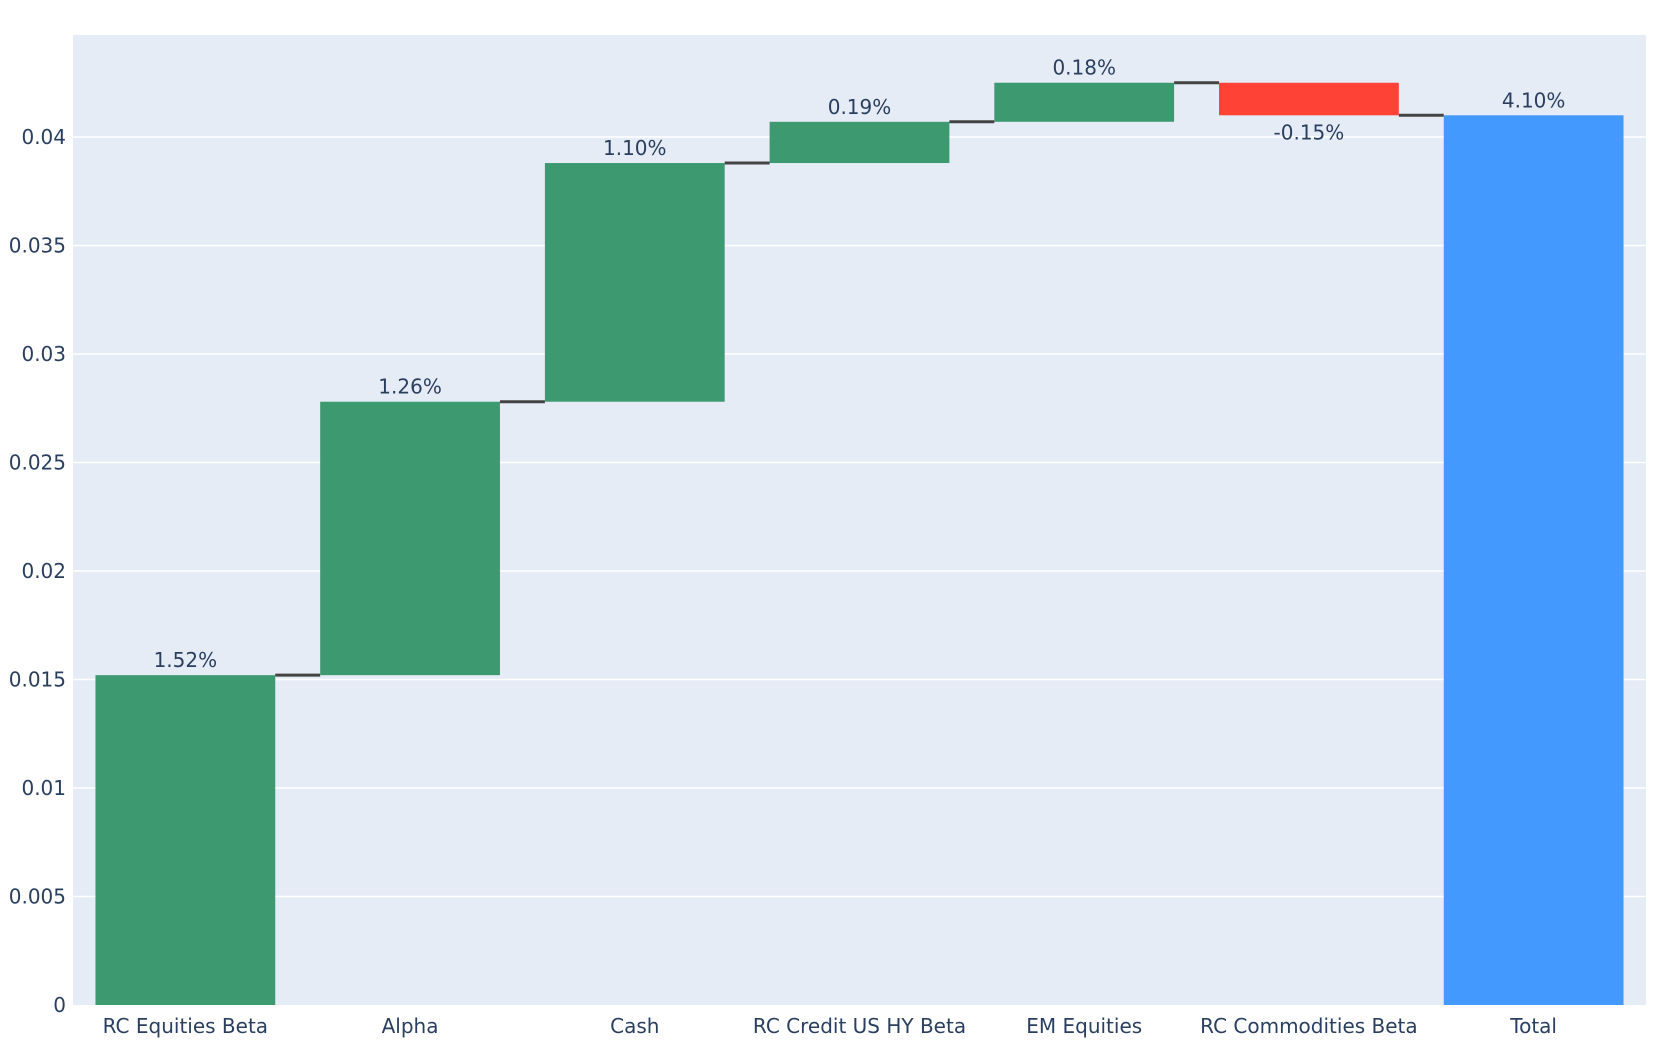 The width and height of the screenshot is (1672, 1050). What do you see at coordinates (37, 462) in the screenshot?
I see `y-tick-label: 0.025` at bounding box center [37, 462].